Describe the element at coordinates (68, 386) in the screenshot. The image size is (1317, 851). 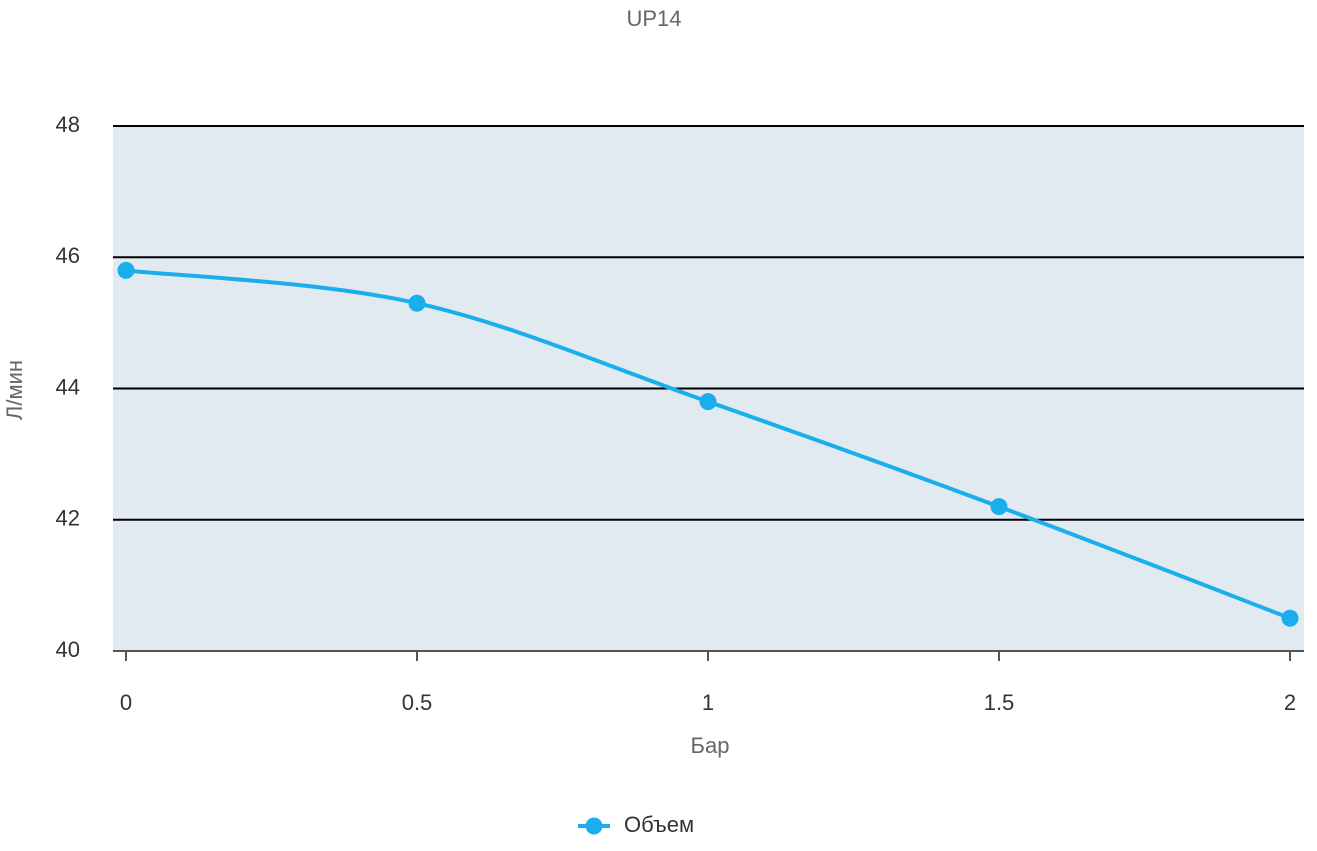
I see `y-tick-label: 44` at that location.